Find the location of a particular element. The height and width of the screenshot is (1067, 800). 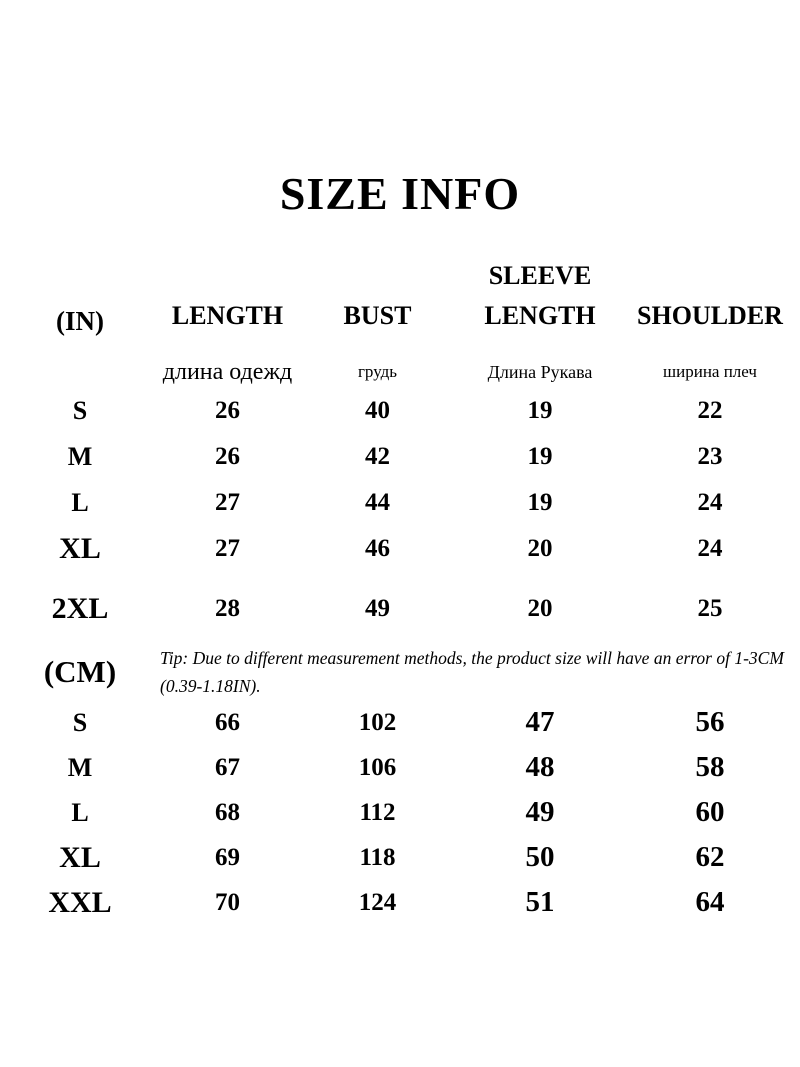

bust-value-cell: 49 is located at coordinates (377, 608).